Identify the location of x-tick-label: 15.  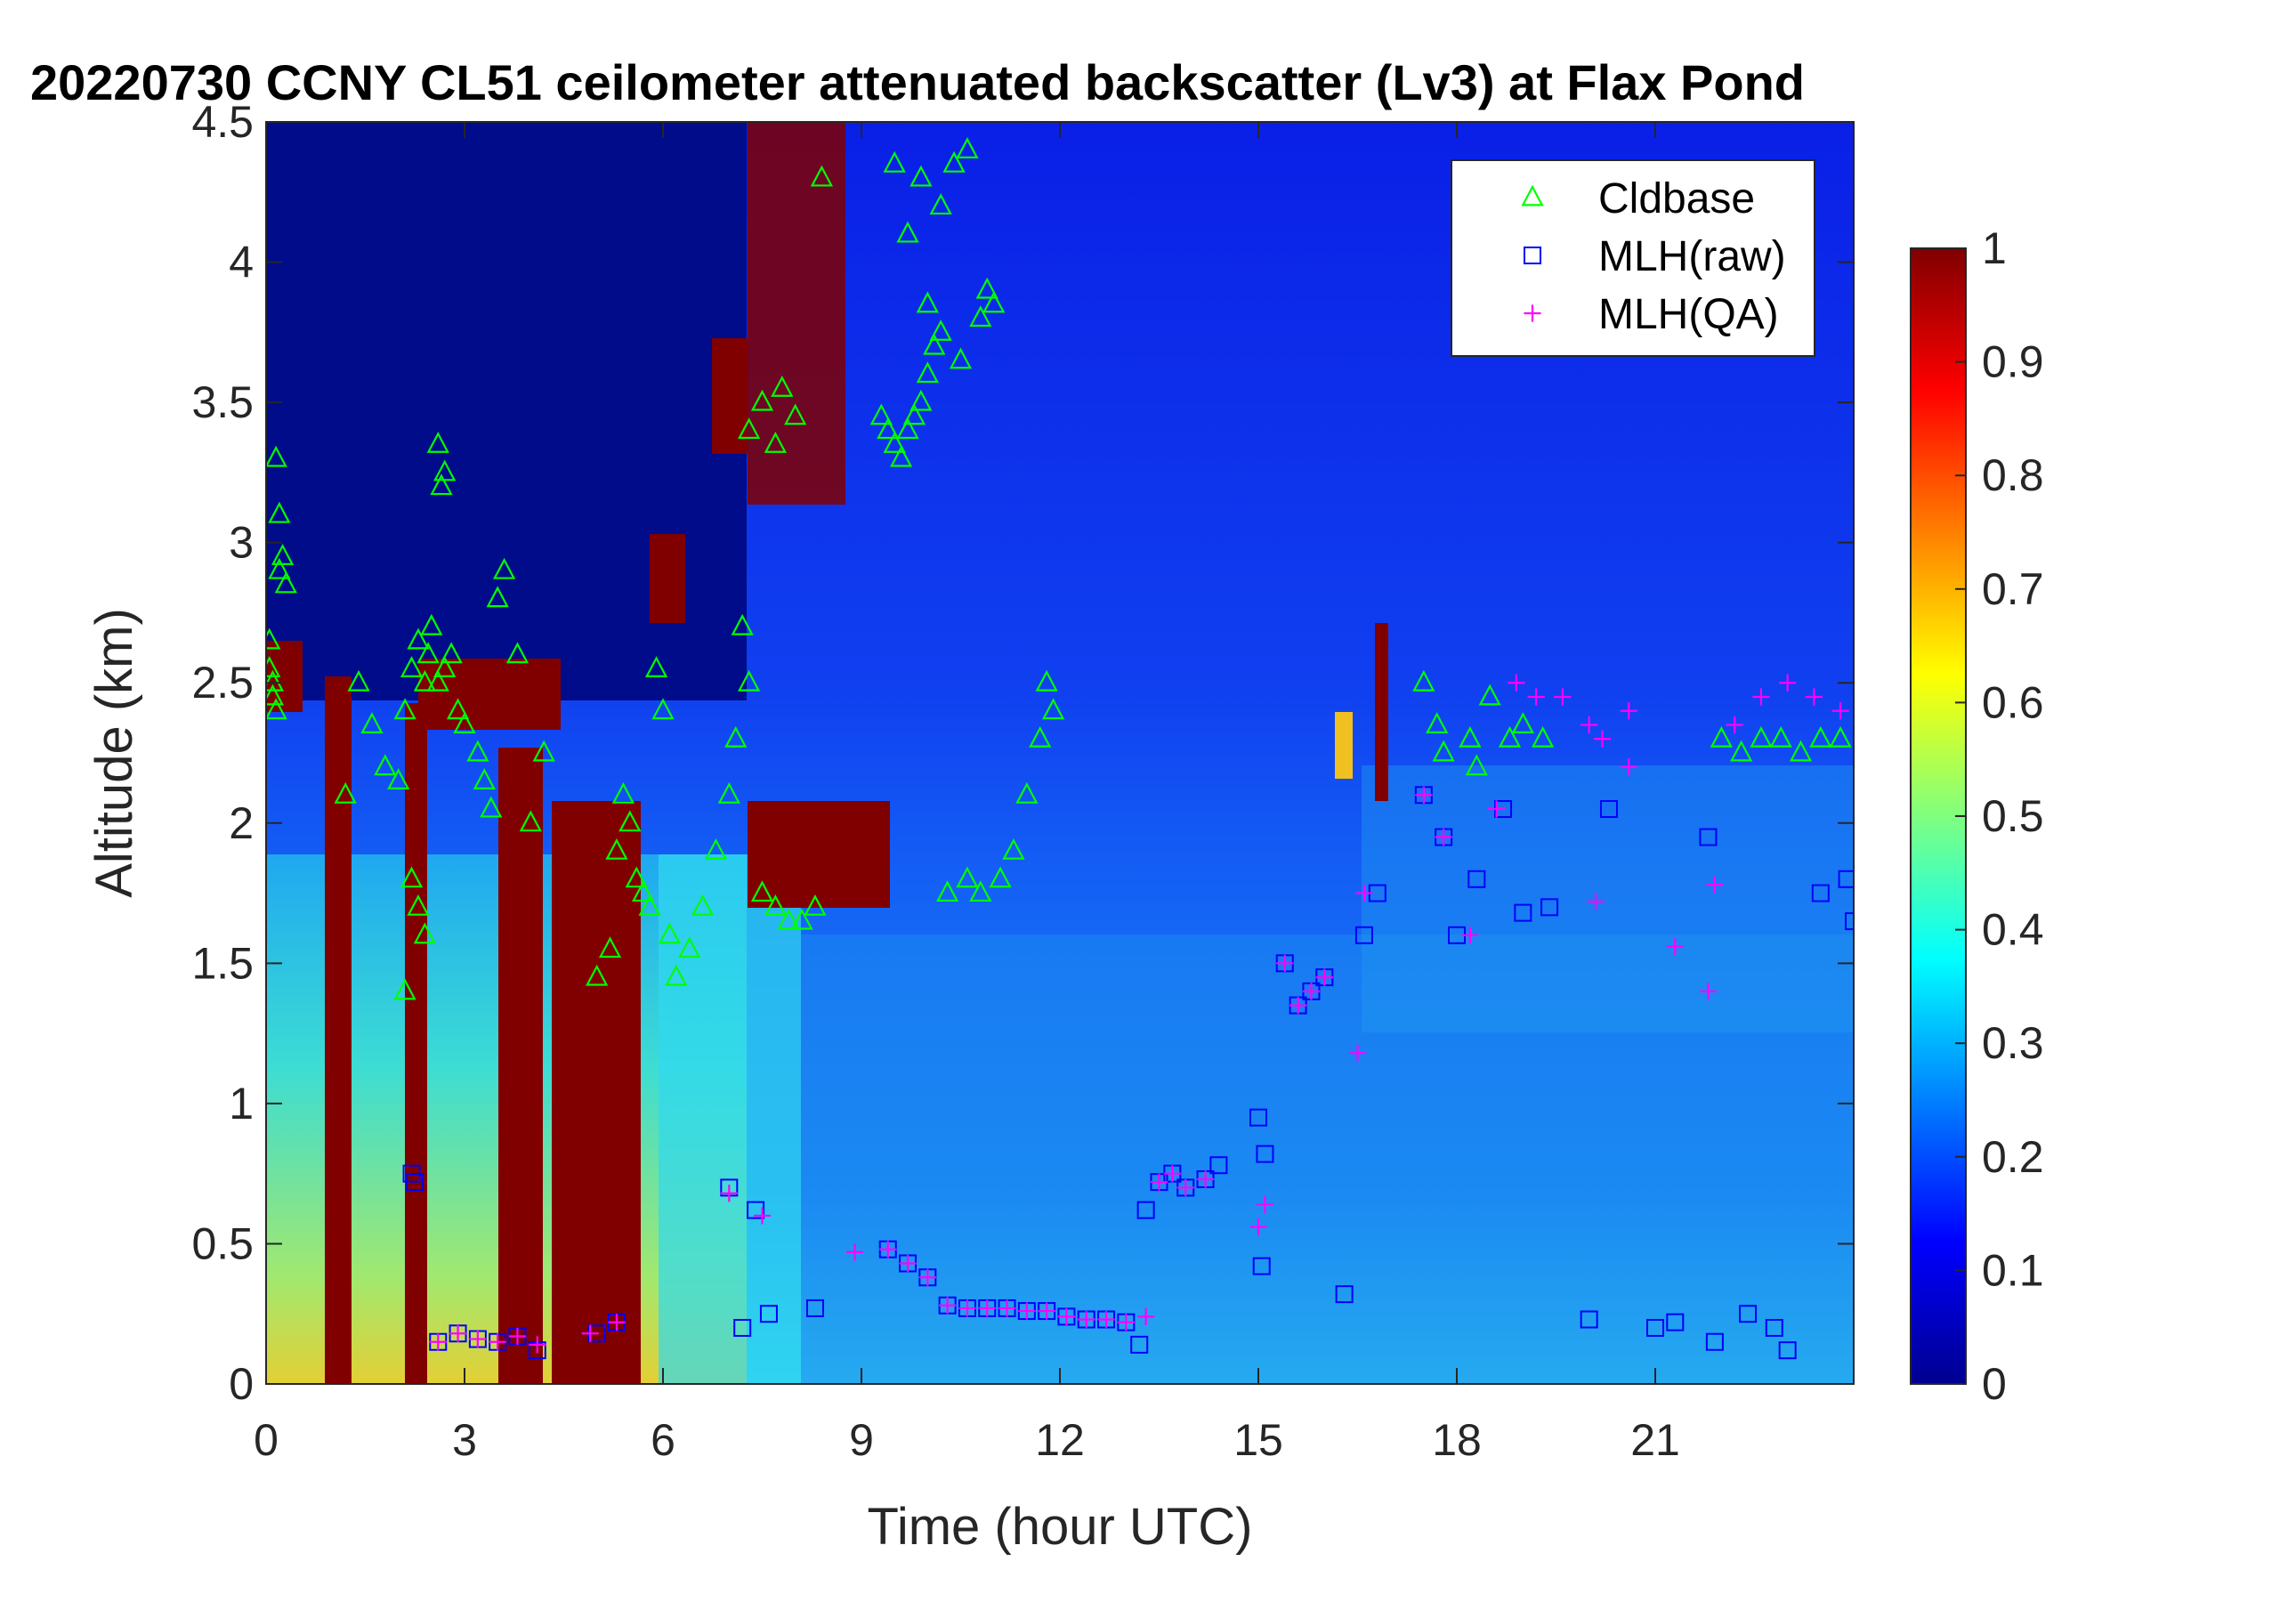
(1258, 1440).